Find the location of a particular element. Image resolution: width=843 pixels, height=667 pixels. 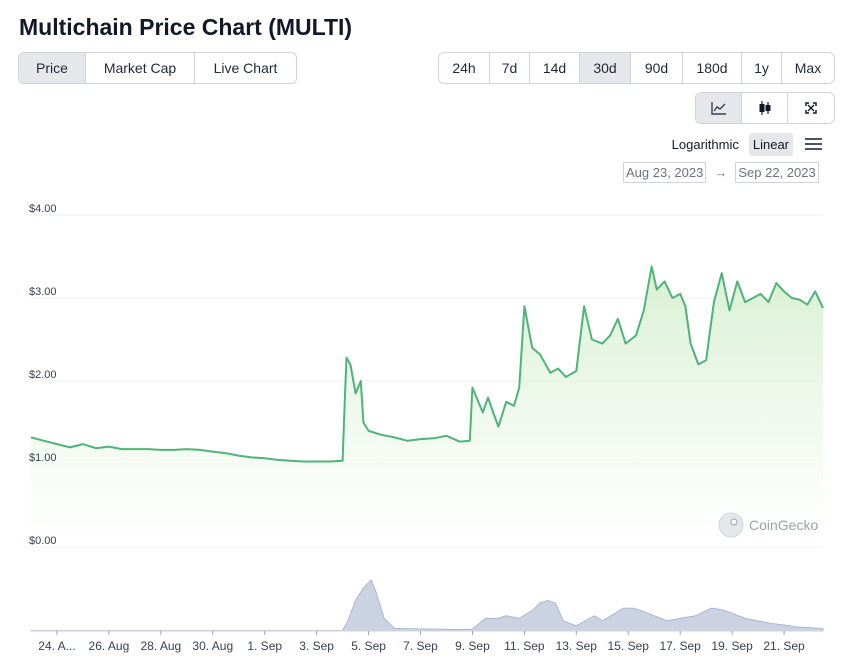

date-arrow-icon: → is located at coordinates (721, 172).